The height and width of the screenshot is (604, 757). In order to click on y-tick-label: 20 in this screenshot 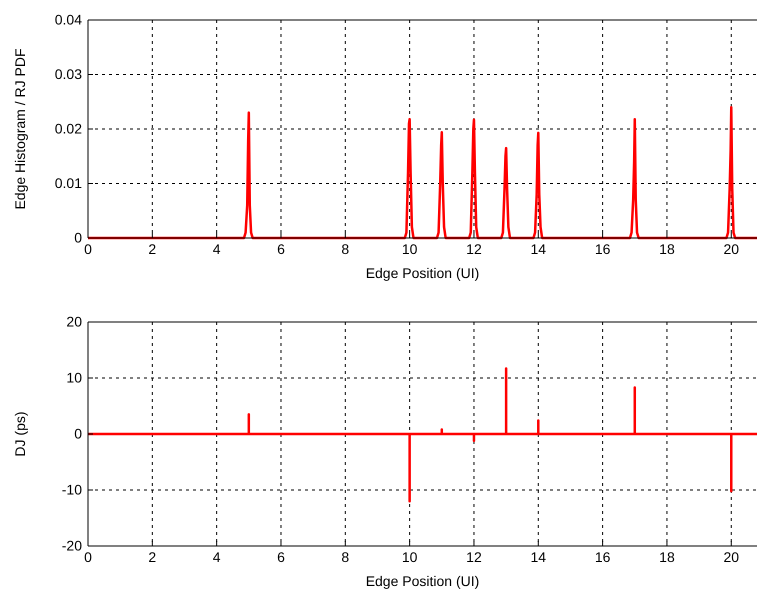, I will do `click(74, 321)`.